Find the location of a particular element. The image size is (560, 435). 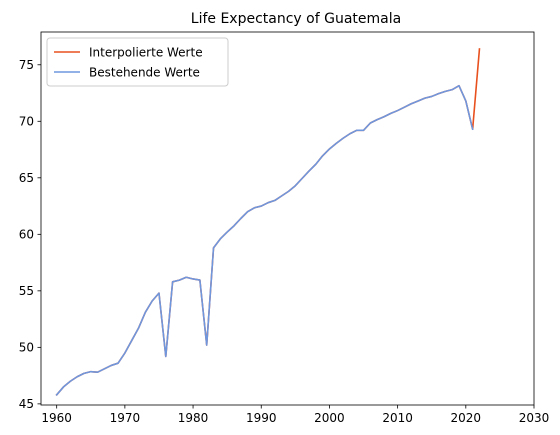

y-tick-label: 75 is located at coordinates (26, 65).